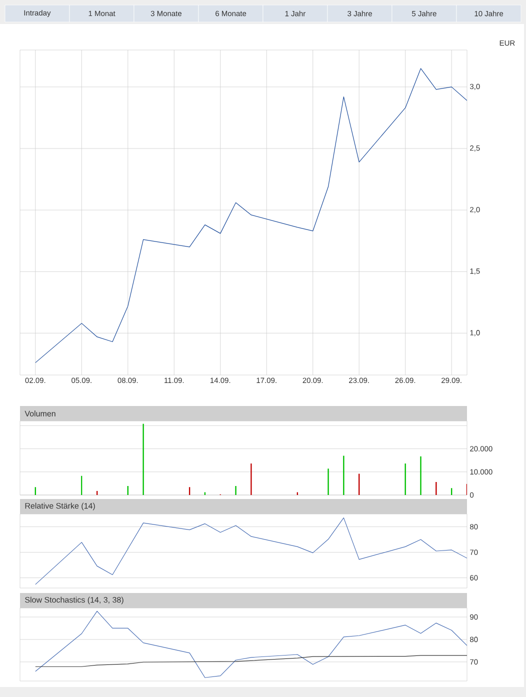  Describe the element at coordinates (60, 506) in the screenshot. I see `chart-title: Relative Stärke (14)` at that location.